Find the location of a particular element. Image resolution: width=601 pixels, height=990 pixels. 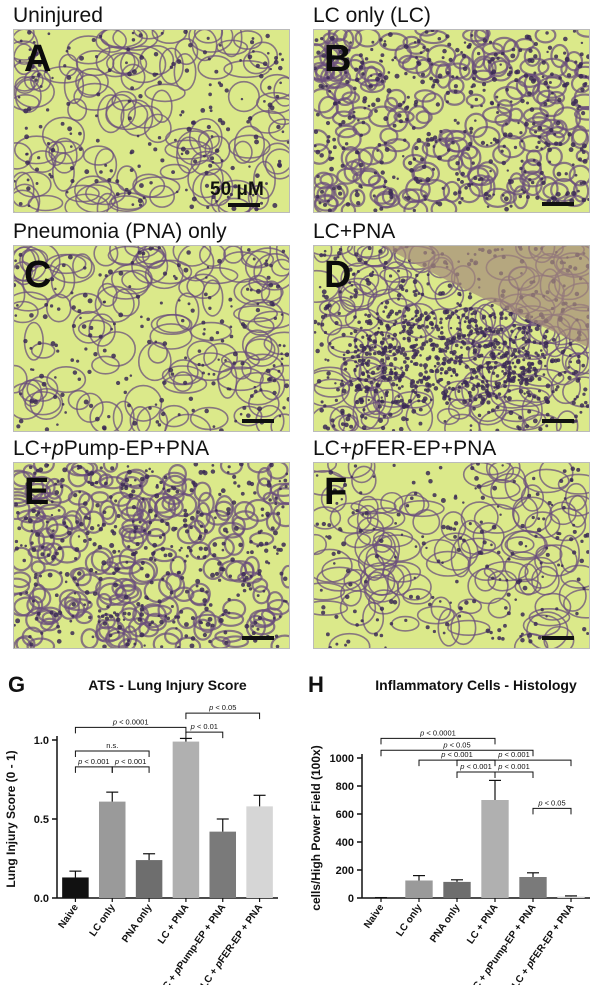

panel-letter-c: C is located at coordinates (38, 275).